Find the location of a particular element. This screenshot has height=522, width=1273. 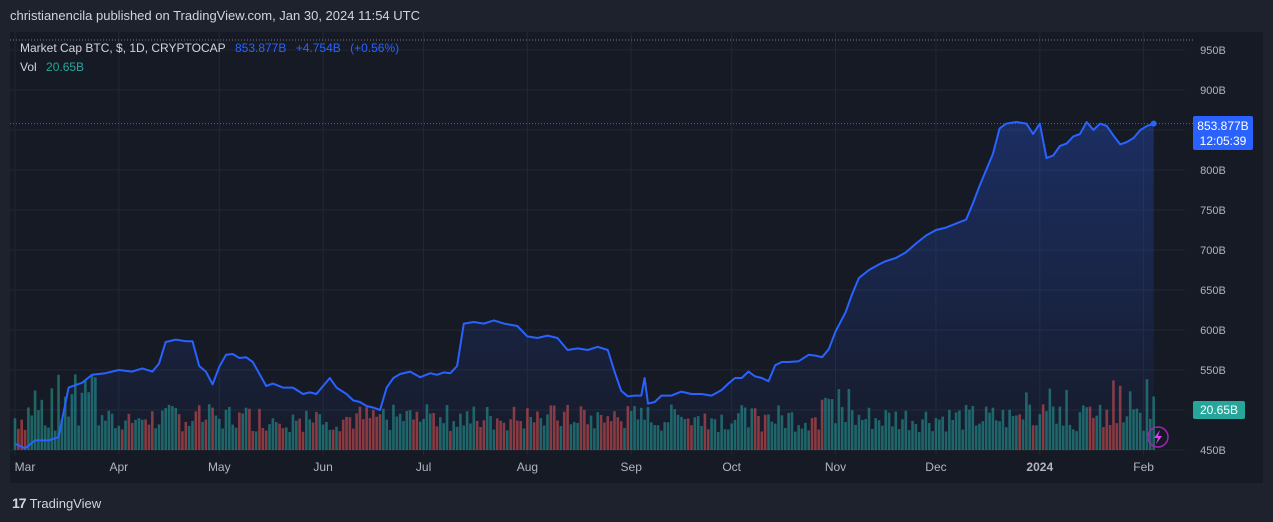

volume-value: 20.65B is located at coordinates (65, 67).